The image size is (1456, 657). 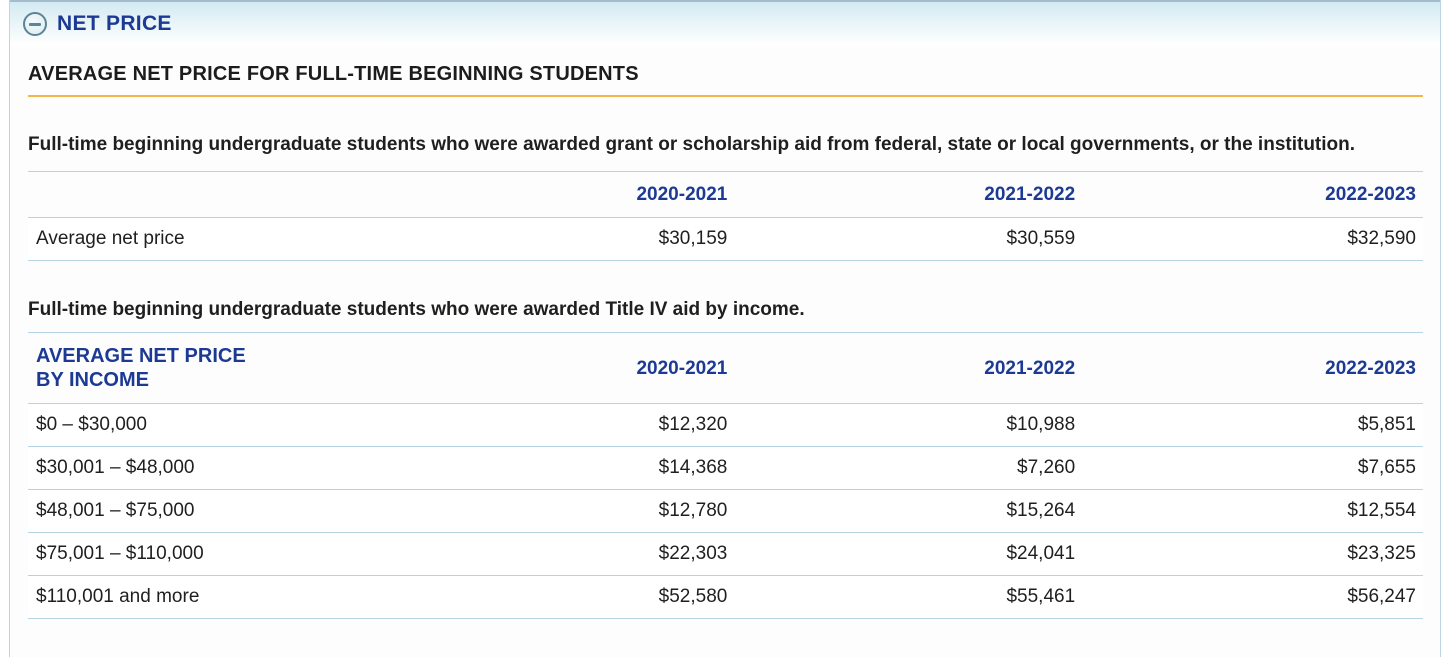 I want to click on value-cell: $12,780, so click(x=553, y=511).